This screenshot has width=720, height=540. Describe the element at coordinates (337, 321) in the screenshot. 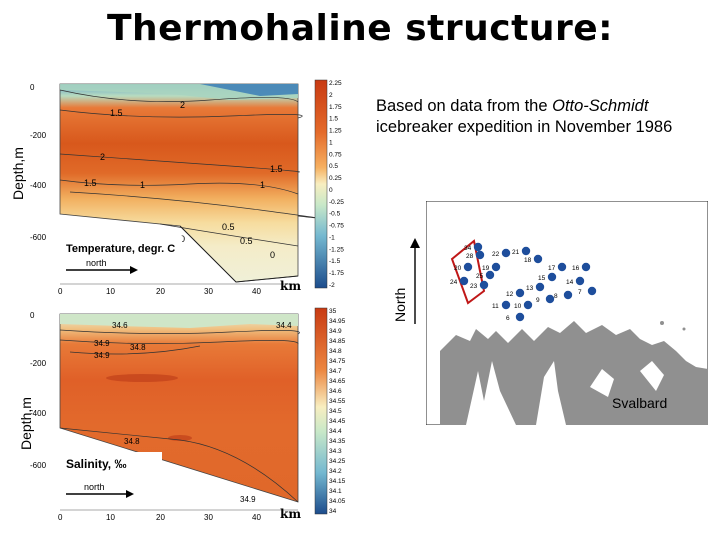

I see `sal-colorbar-label: 34.95` at that location.